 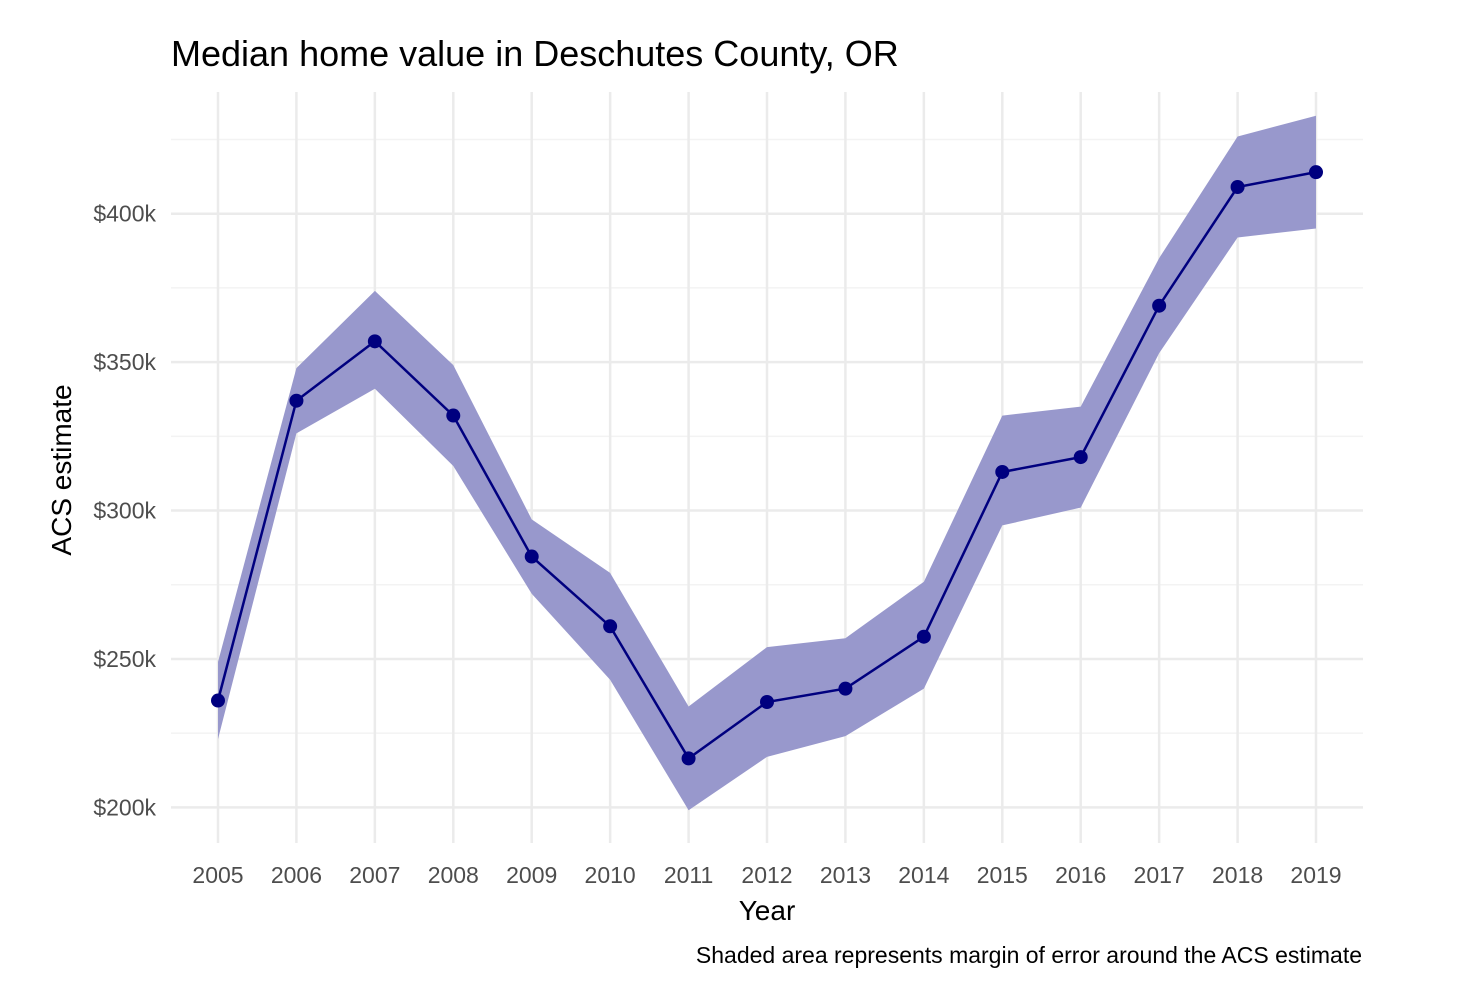 I want to click on x-tick-label: 2008, so click(x=453, y=875).